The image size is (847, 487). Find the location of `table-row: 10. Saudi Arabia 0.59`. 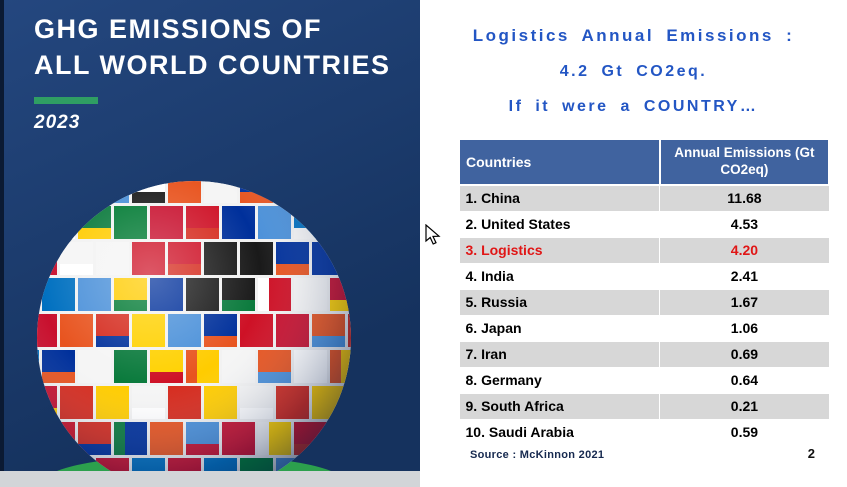

table-row: 10. Saudi Arabia 0.59 is located at coordinates (644, 432).